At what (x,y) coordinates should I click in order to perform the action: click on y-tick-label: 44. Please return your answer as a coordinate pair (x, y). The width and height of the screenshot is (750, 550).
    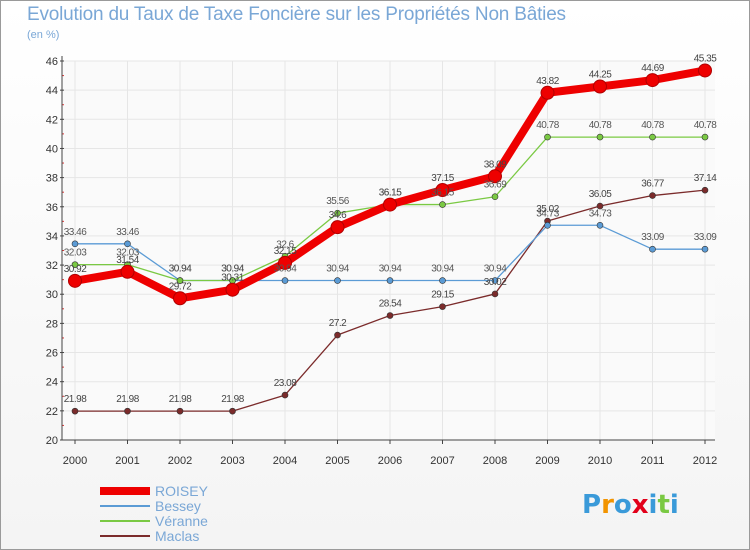
    Looking at the image, I should click on (52, 91).